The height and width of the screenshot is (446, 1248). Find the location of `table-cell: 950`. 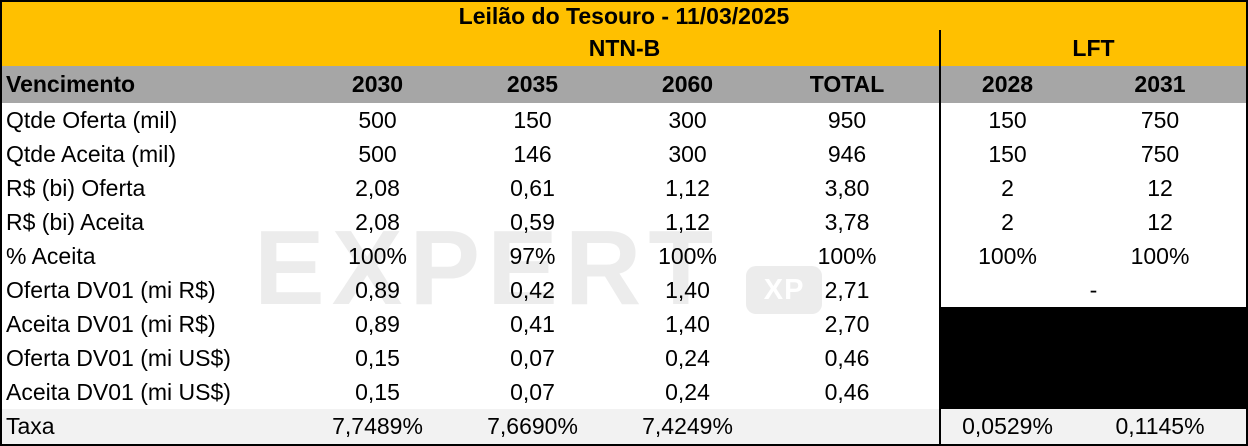

table-cell: 950 is located at coordinates (847, 119).